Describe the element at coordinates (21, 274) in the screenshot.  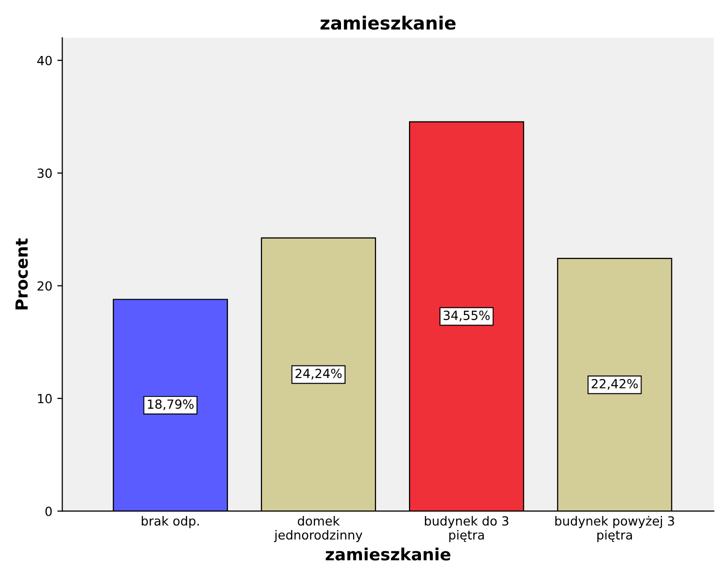
I see `y-axis-title: Procent` at that location.